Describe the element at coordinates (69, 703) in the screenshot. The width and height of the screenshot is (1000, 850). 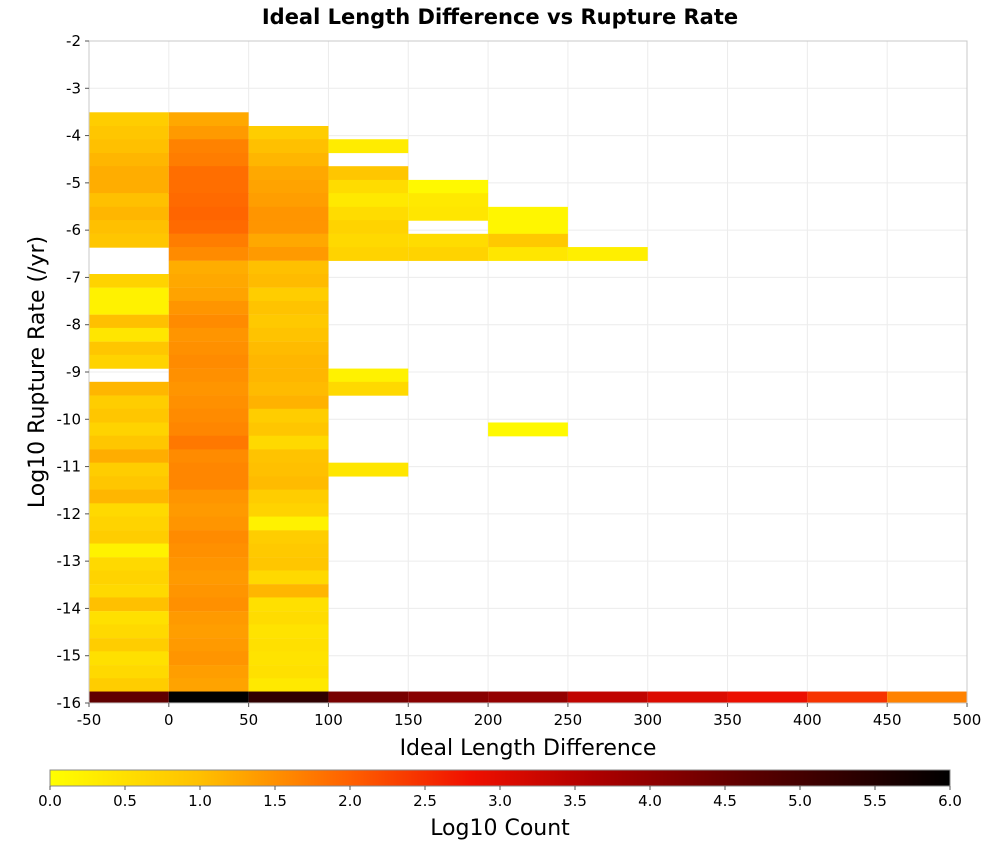
I see `y-tick-label: -16` at that location.